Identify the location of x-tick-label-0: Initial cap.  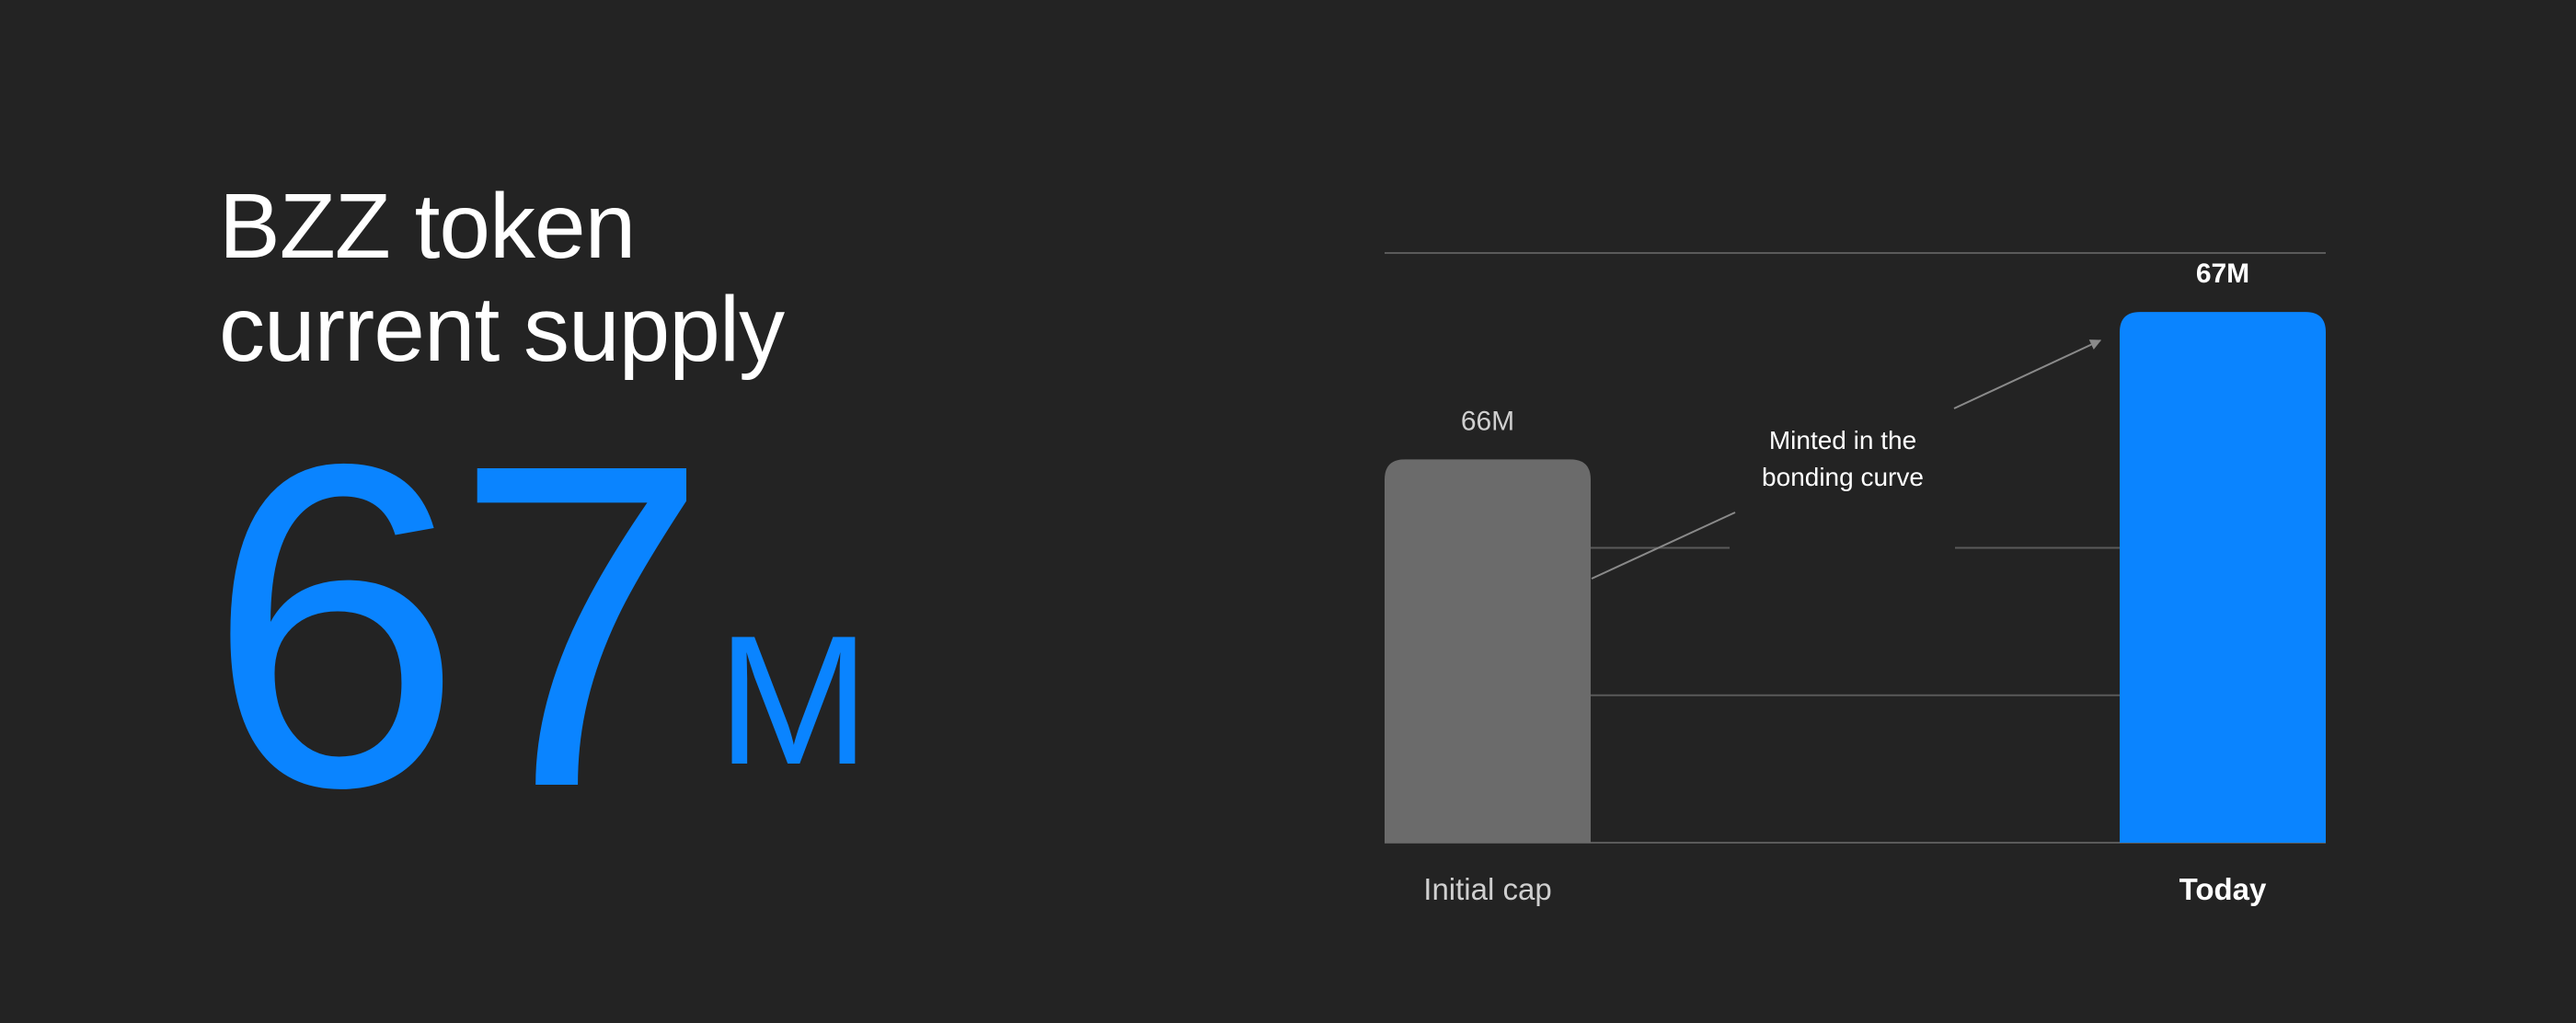
(1487, 889).